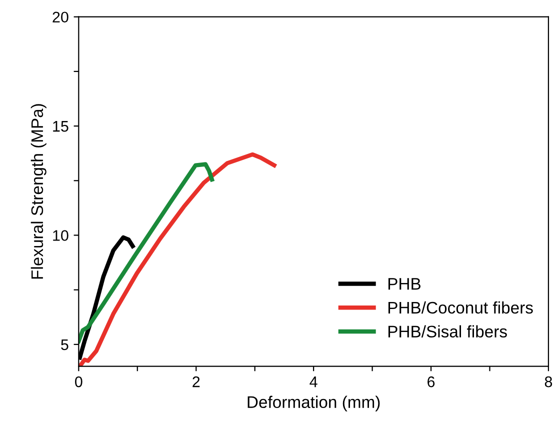 The height and width of the screenshot is (421, 554). What do you see at coordinates (38, 191) in the screenshot?
I see `y-axis-title: Flexural Strength (MPa)` at bounding box center [38, 191].